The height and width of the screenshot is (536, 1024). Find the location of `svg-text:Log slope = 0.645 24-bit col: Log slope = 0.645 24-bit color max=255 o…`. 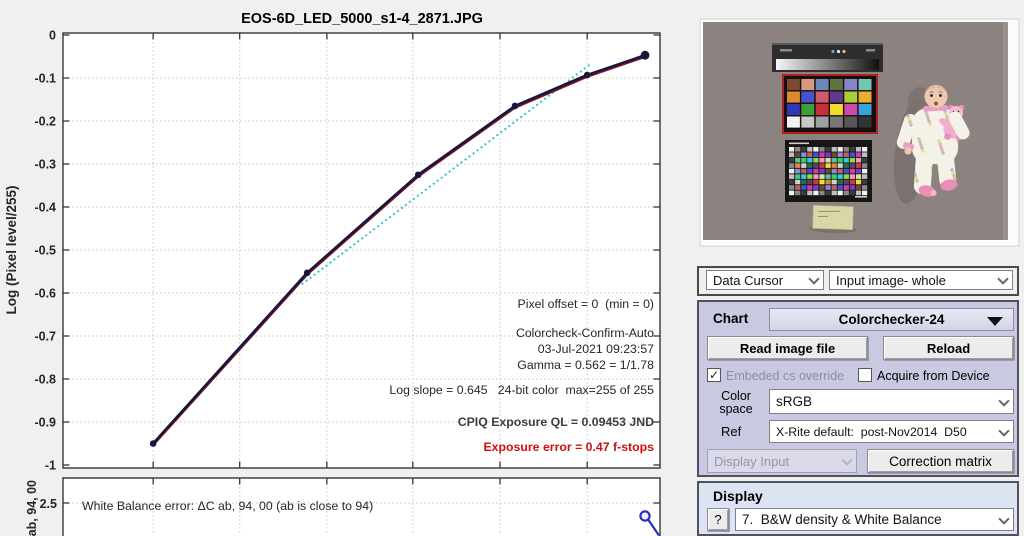

svg-text:Log slope = 0.645 24-bit col: Log slope = 0.645 24-bit color max=255 o… is located at coordinates (521, 390).